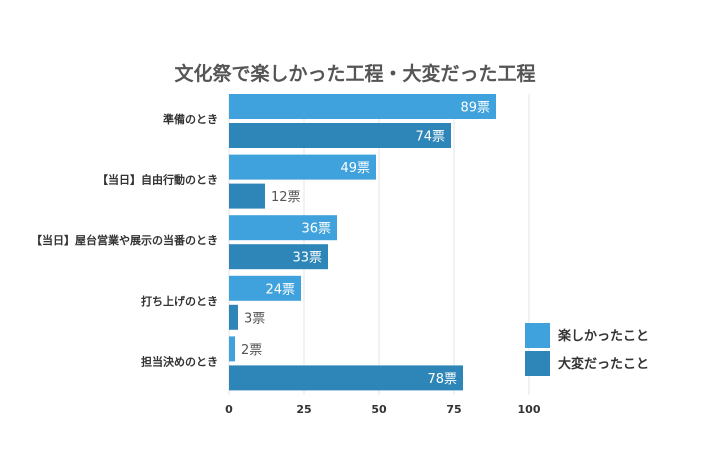 Image resolution: width=710 pixels, height=474 pixels. I want to click on x-tick-label: 0, so click(229, 409).